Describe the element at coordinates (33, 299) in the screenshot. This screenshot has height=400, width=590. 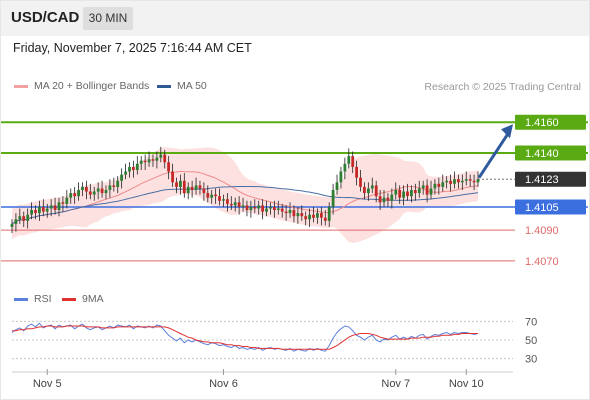
I see `legend-rsi: RSI` at that location.